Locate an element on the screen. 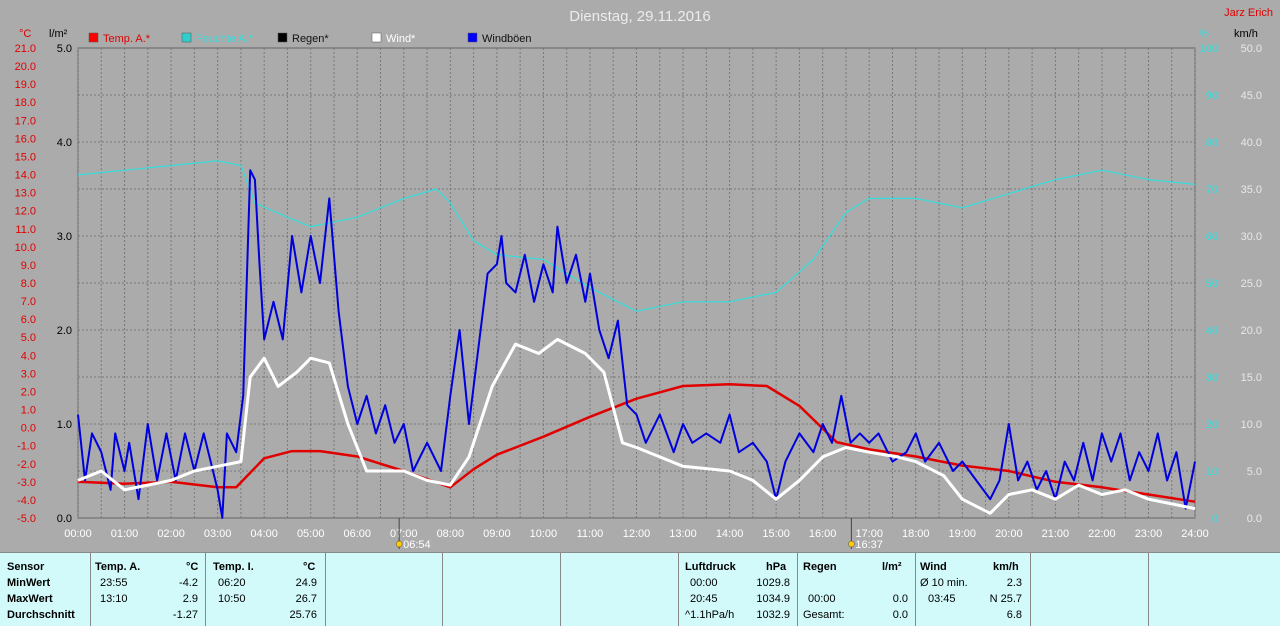 This screenshot has width=1280, height=626. wind-avg10-label: Ø 10 min. is located at coordinates (944, 583).